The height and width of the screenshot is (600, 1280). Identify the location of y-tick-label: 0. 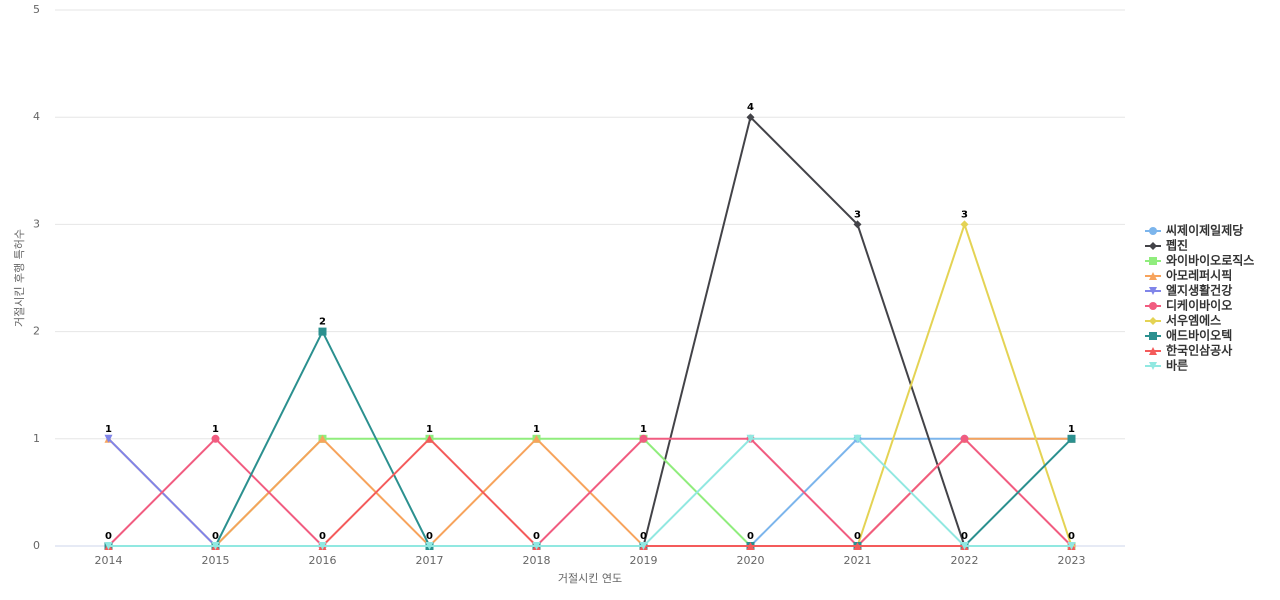
(36, 545).